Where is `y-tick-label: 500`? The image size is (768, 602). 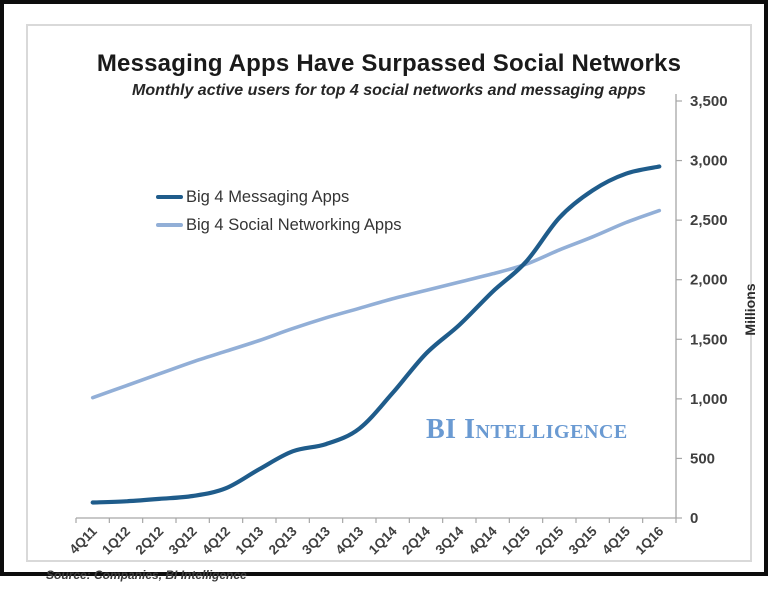
y-tick-label: 500 is located at coordinates (702, 458).